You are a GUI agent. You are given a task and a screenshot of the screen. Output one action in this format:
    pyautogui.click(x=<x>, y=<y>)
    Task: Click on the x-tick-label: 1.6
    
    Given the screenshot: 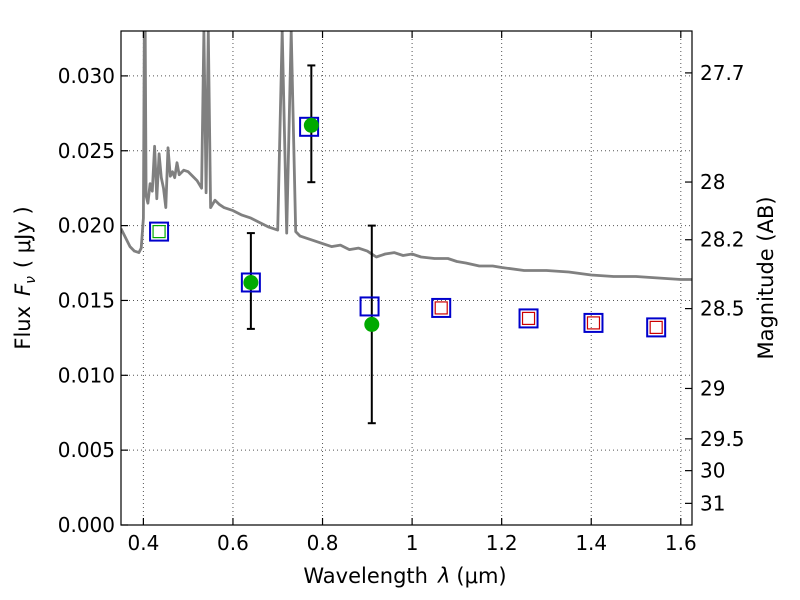 What is the action you would take?
    pyautogui.click(x=681, y=543)
    